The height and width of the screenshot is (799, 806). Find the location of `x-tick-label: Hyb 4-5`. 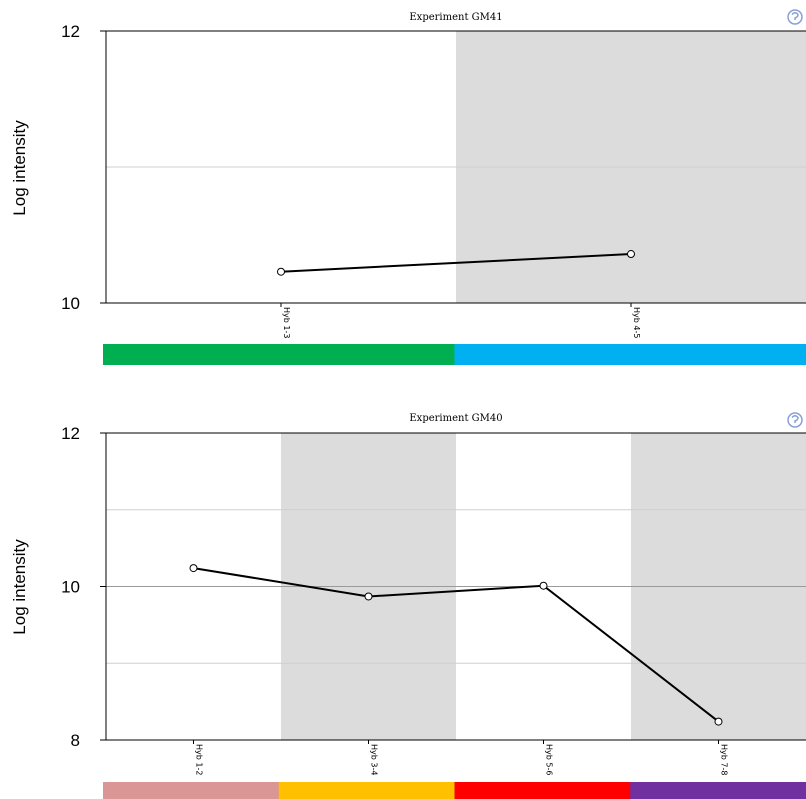

x-tick-label: Hyb 4-5 is located at coordinates (636, 322).